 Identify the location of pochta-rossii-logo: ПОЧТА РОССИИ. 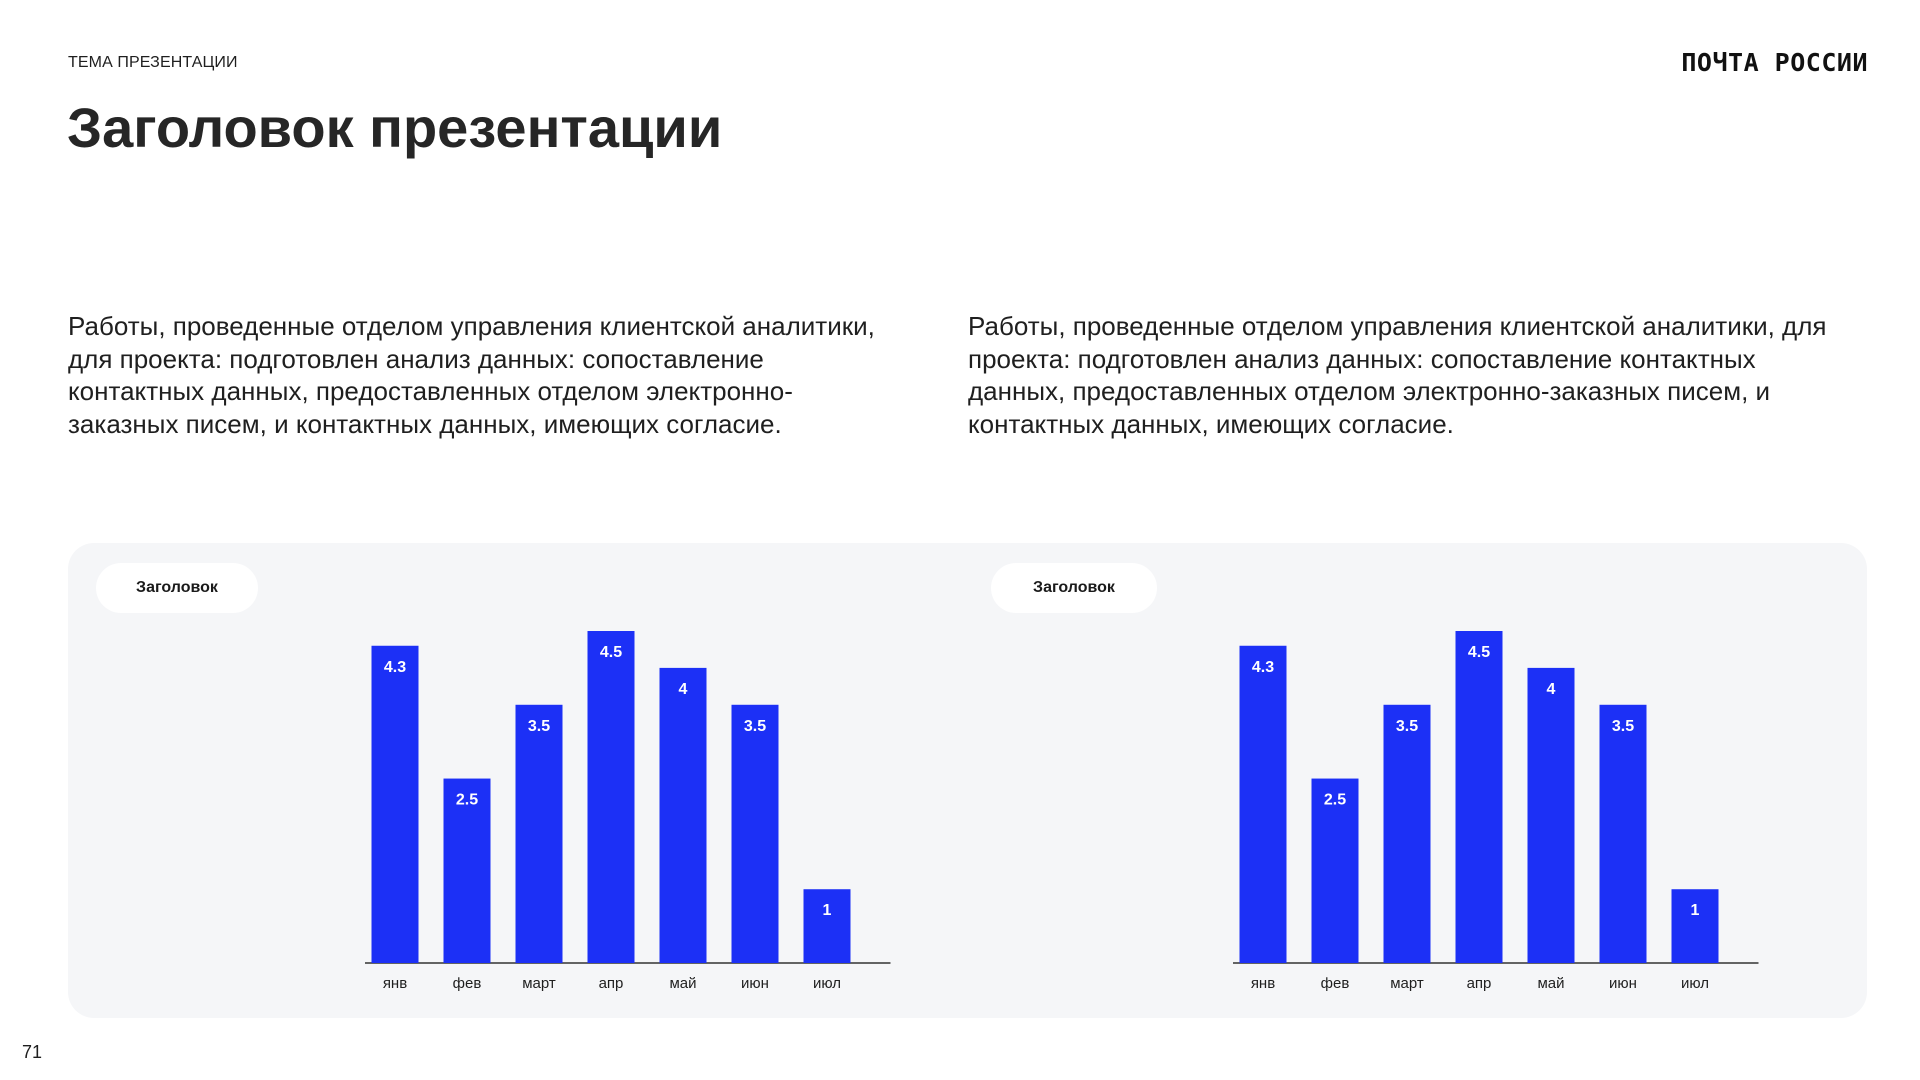
(1774, 62).